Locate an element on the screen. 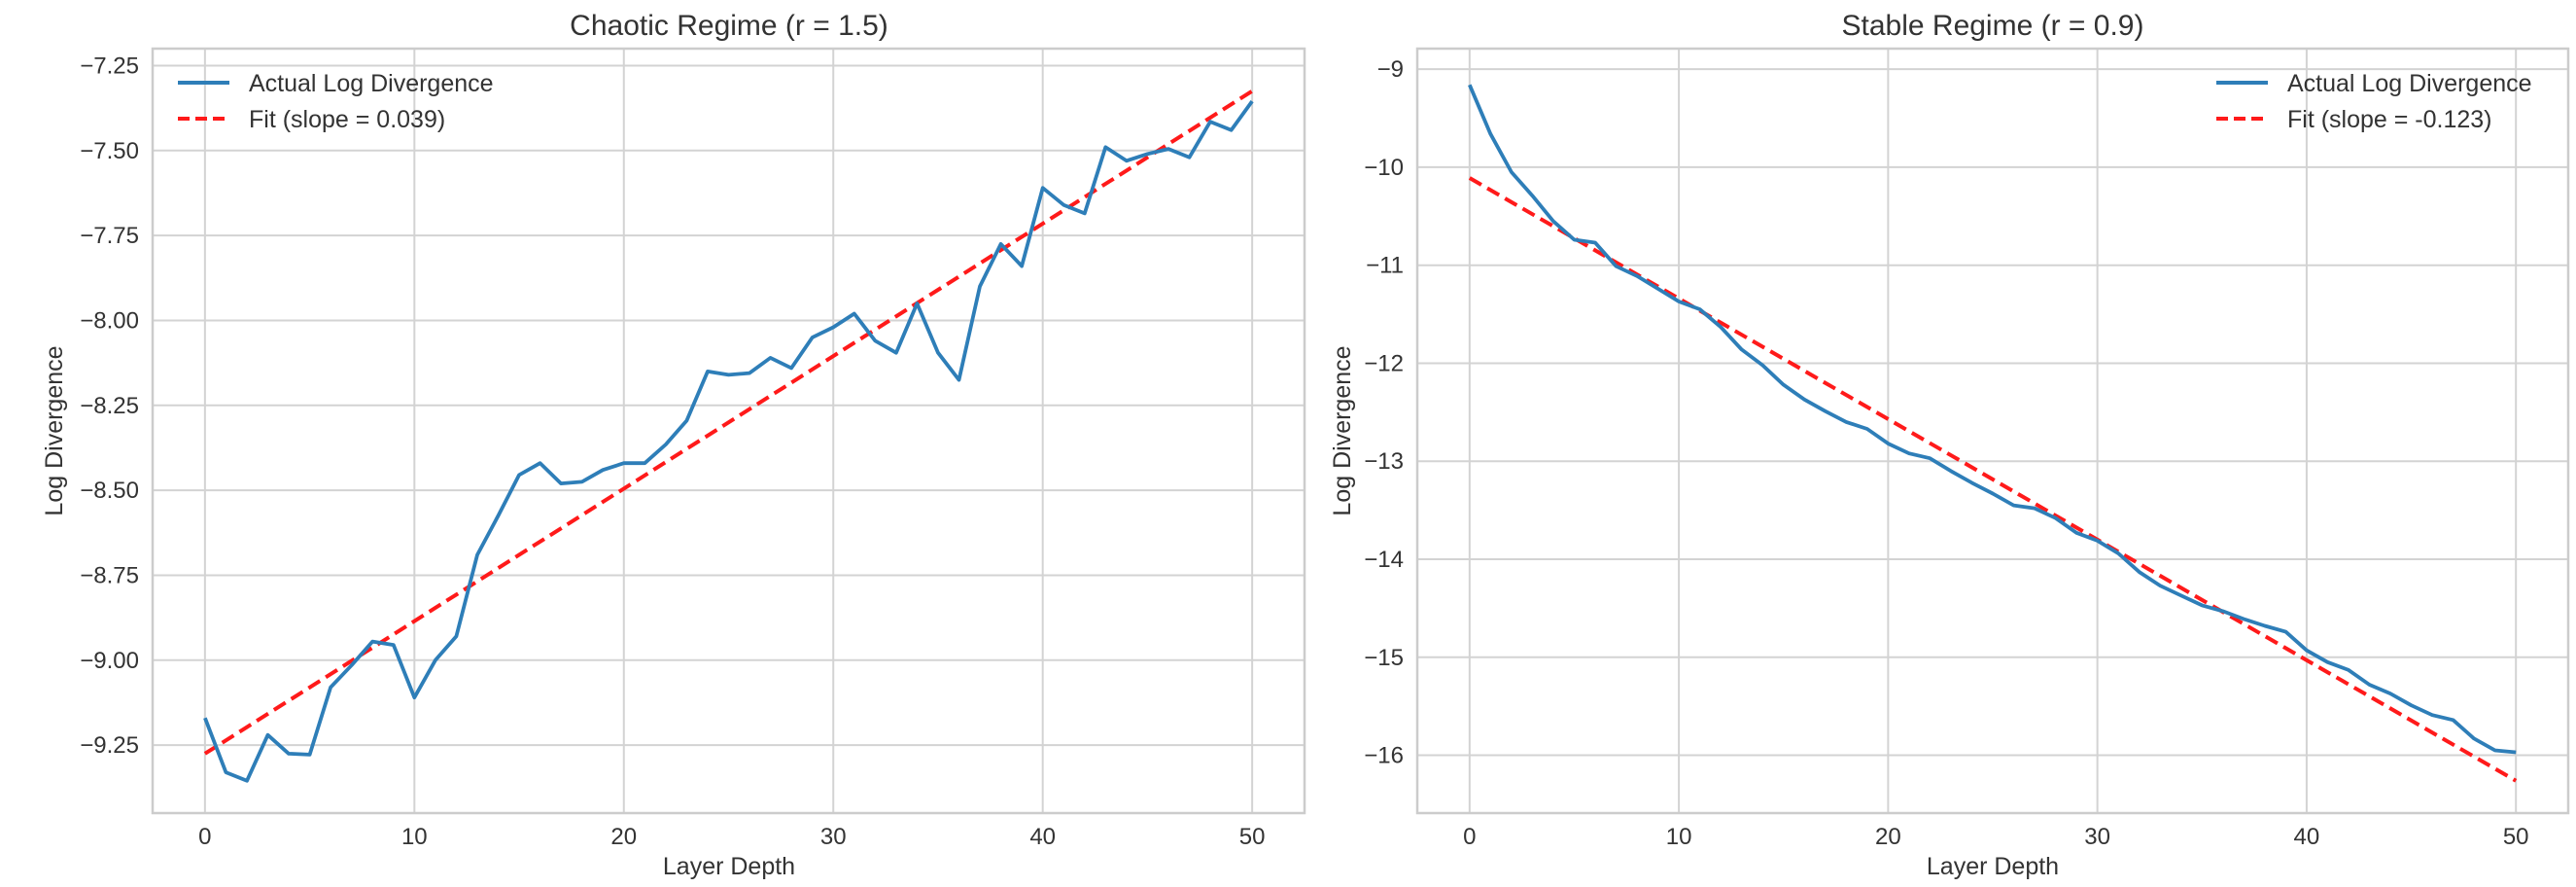 The image size is (2576, 887). chart-title: Chaotic Regime (r = 1.5) is located at coordinates (729, 26).